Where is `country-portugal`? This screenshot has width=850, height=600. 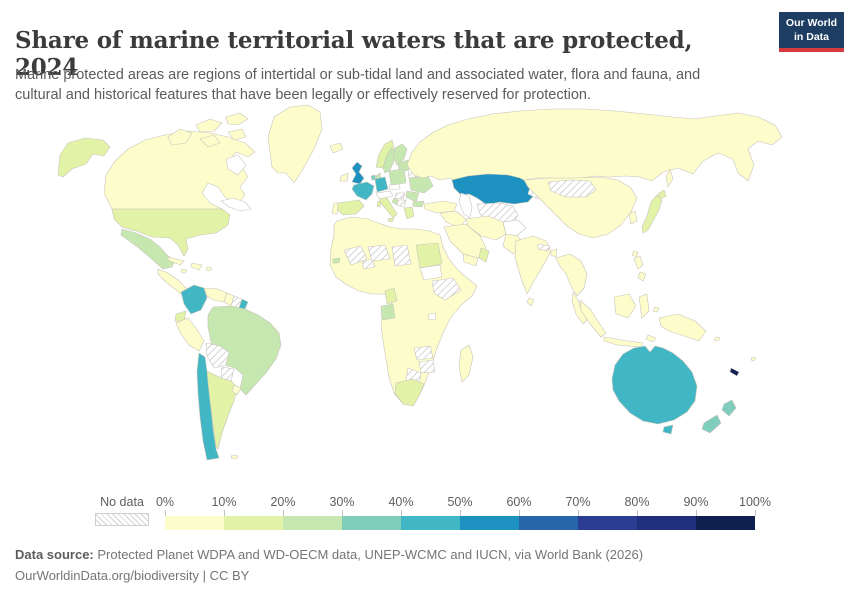 country-portugal is located at coordinates (335, 208).